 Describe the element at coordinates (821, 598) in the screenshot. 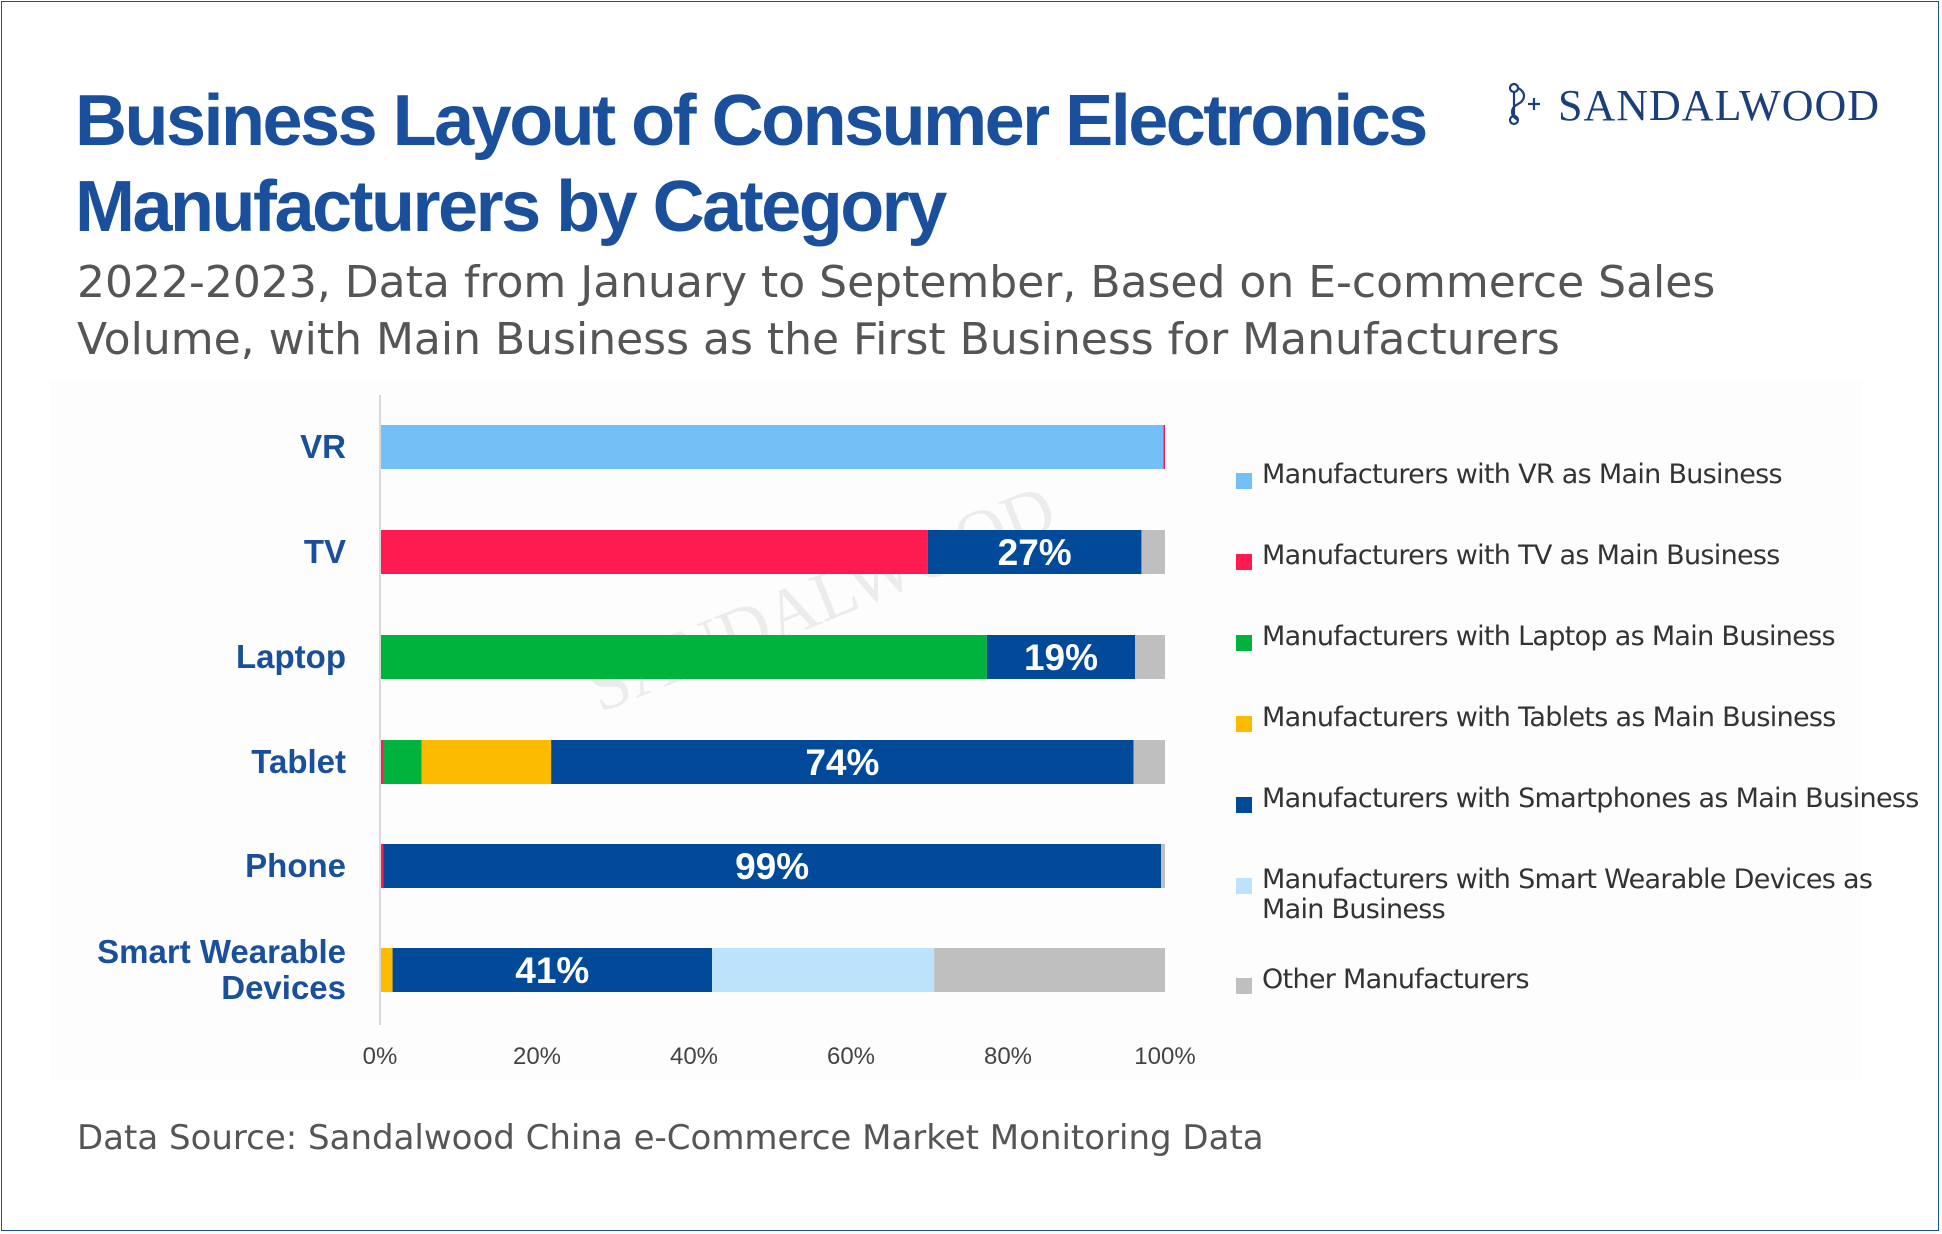

I see `watermark-text: SANDALWOOD` at that location.